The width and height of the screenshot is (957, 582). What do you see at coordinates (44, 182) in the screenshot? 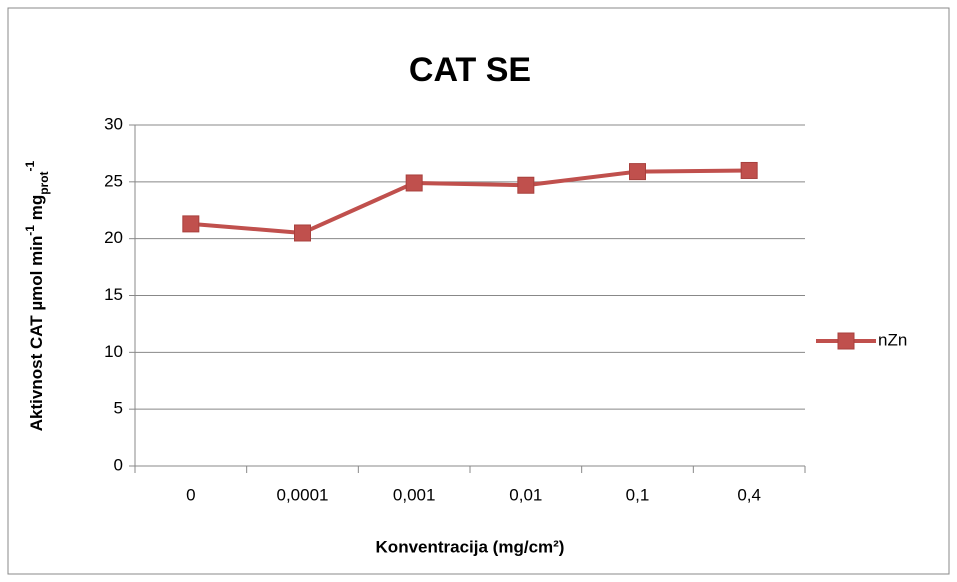
I see `y-axis-label-part: prot` at bounding box center [44, 182].